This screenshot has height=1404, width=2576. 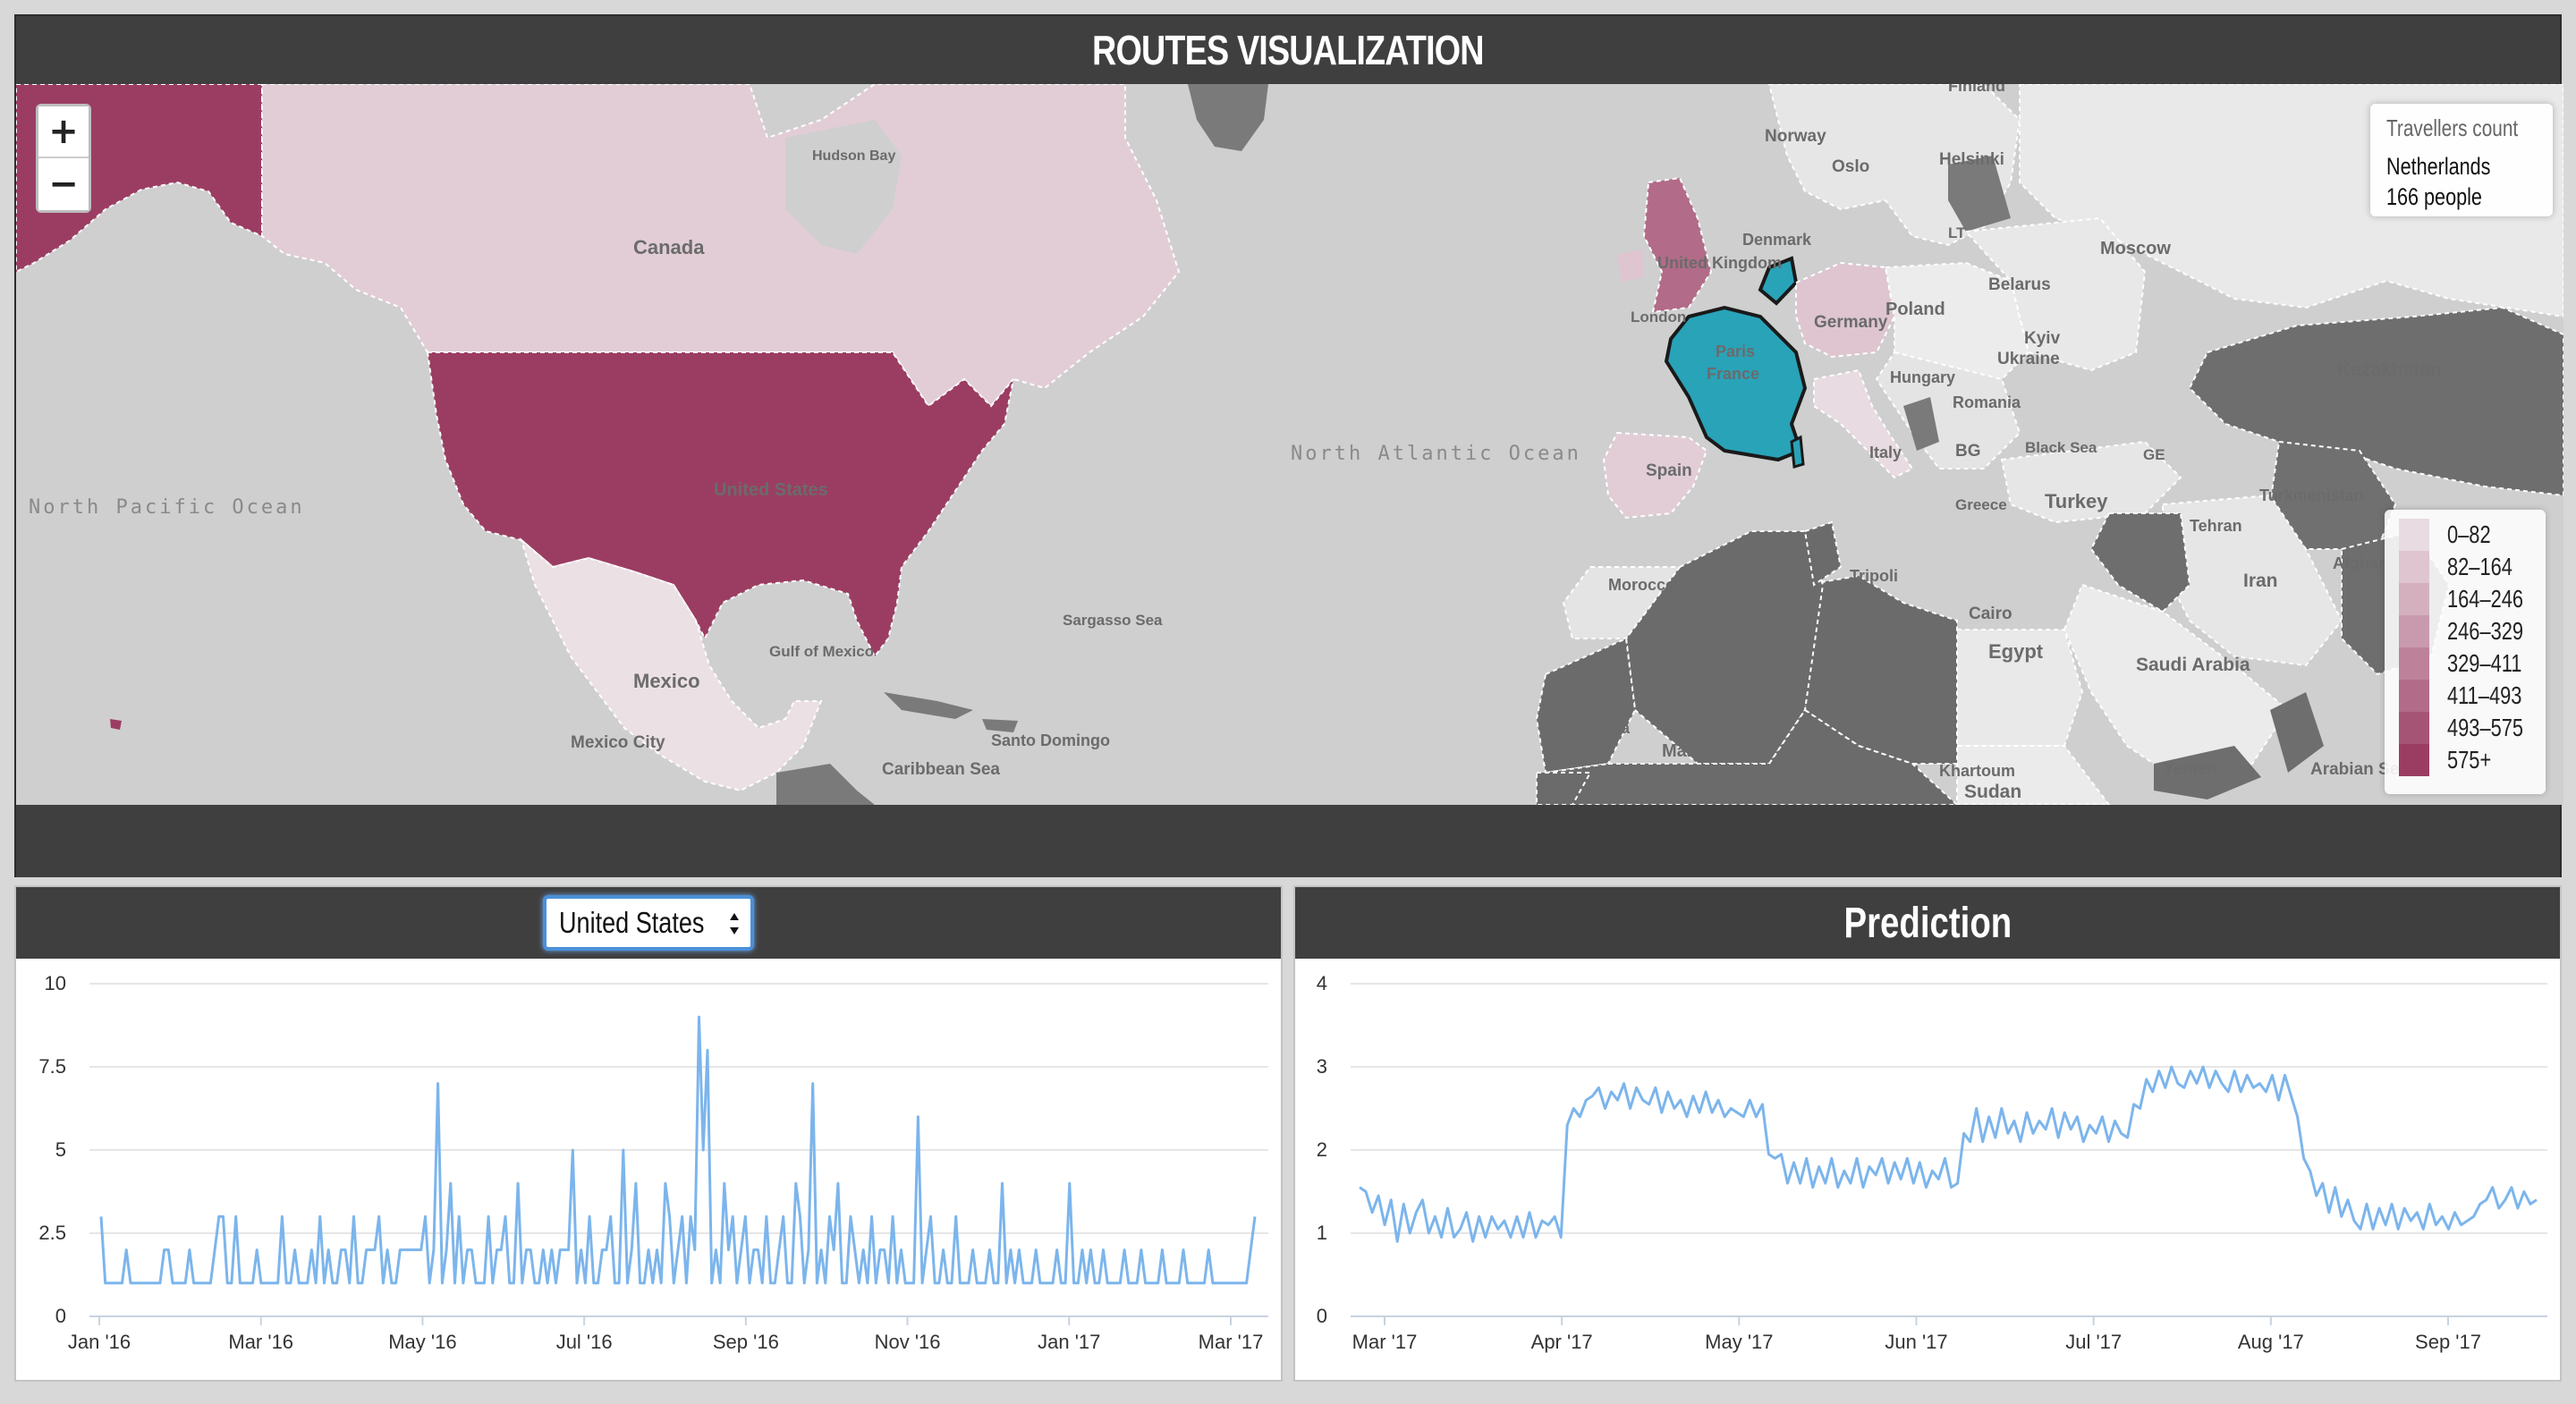 I want to click on country-select-value: United States, so click(x=632, y=923).